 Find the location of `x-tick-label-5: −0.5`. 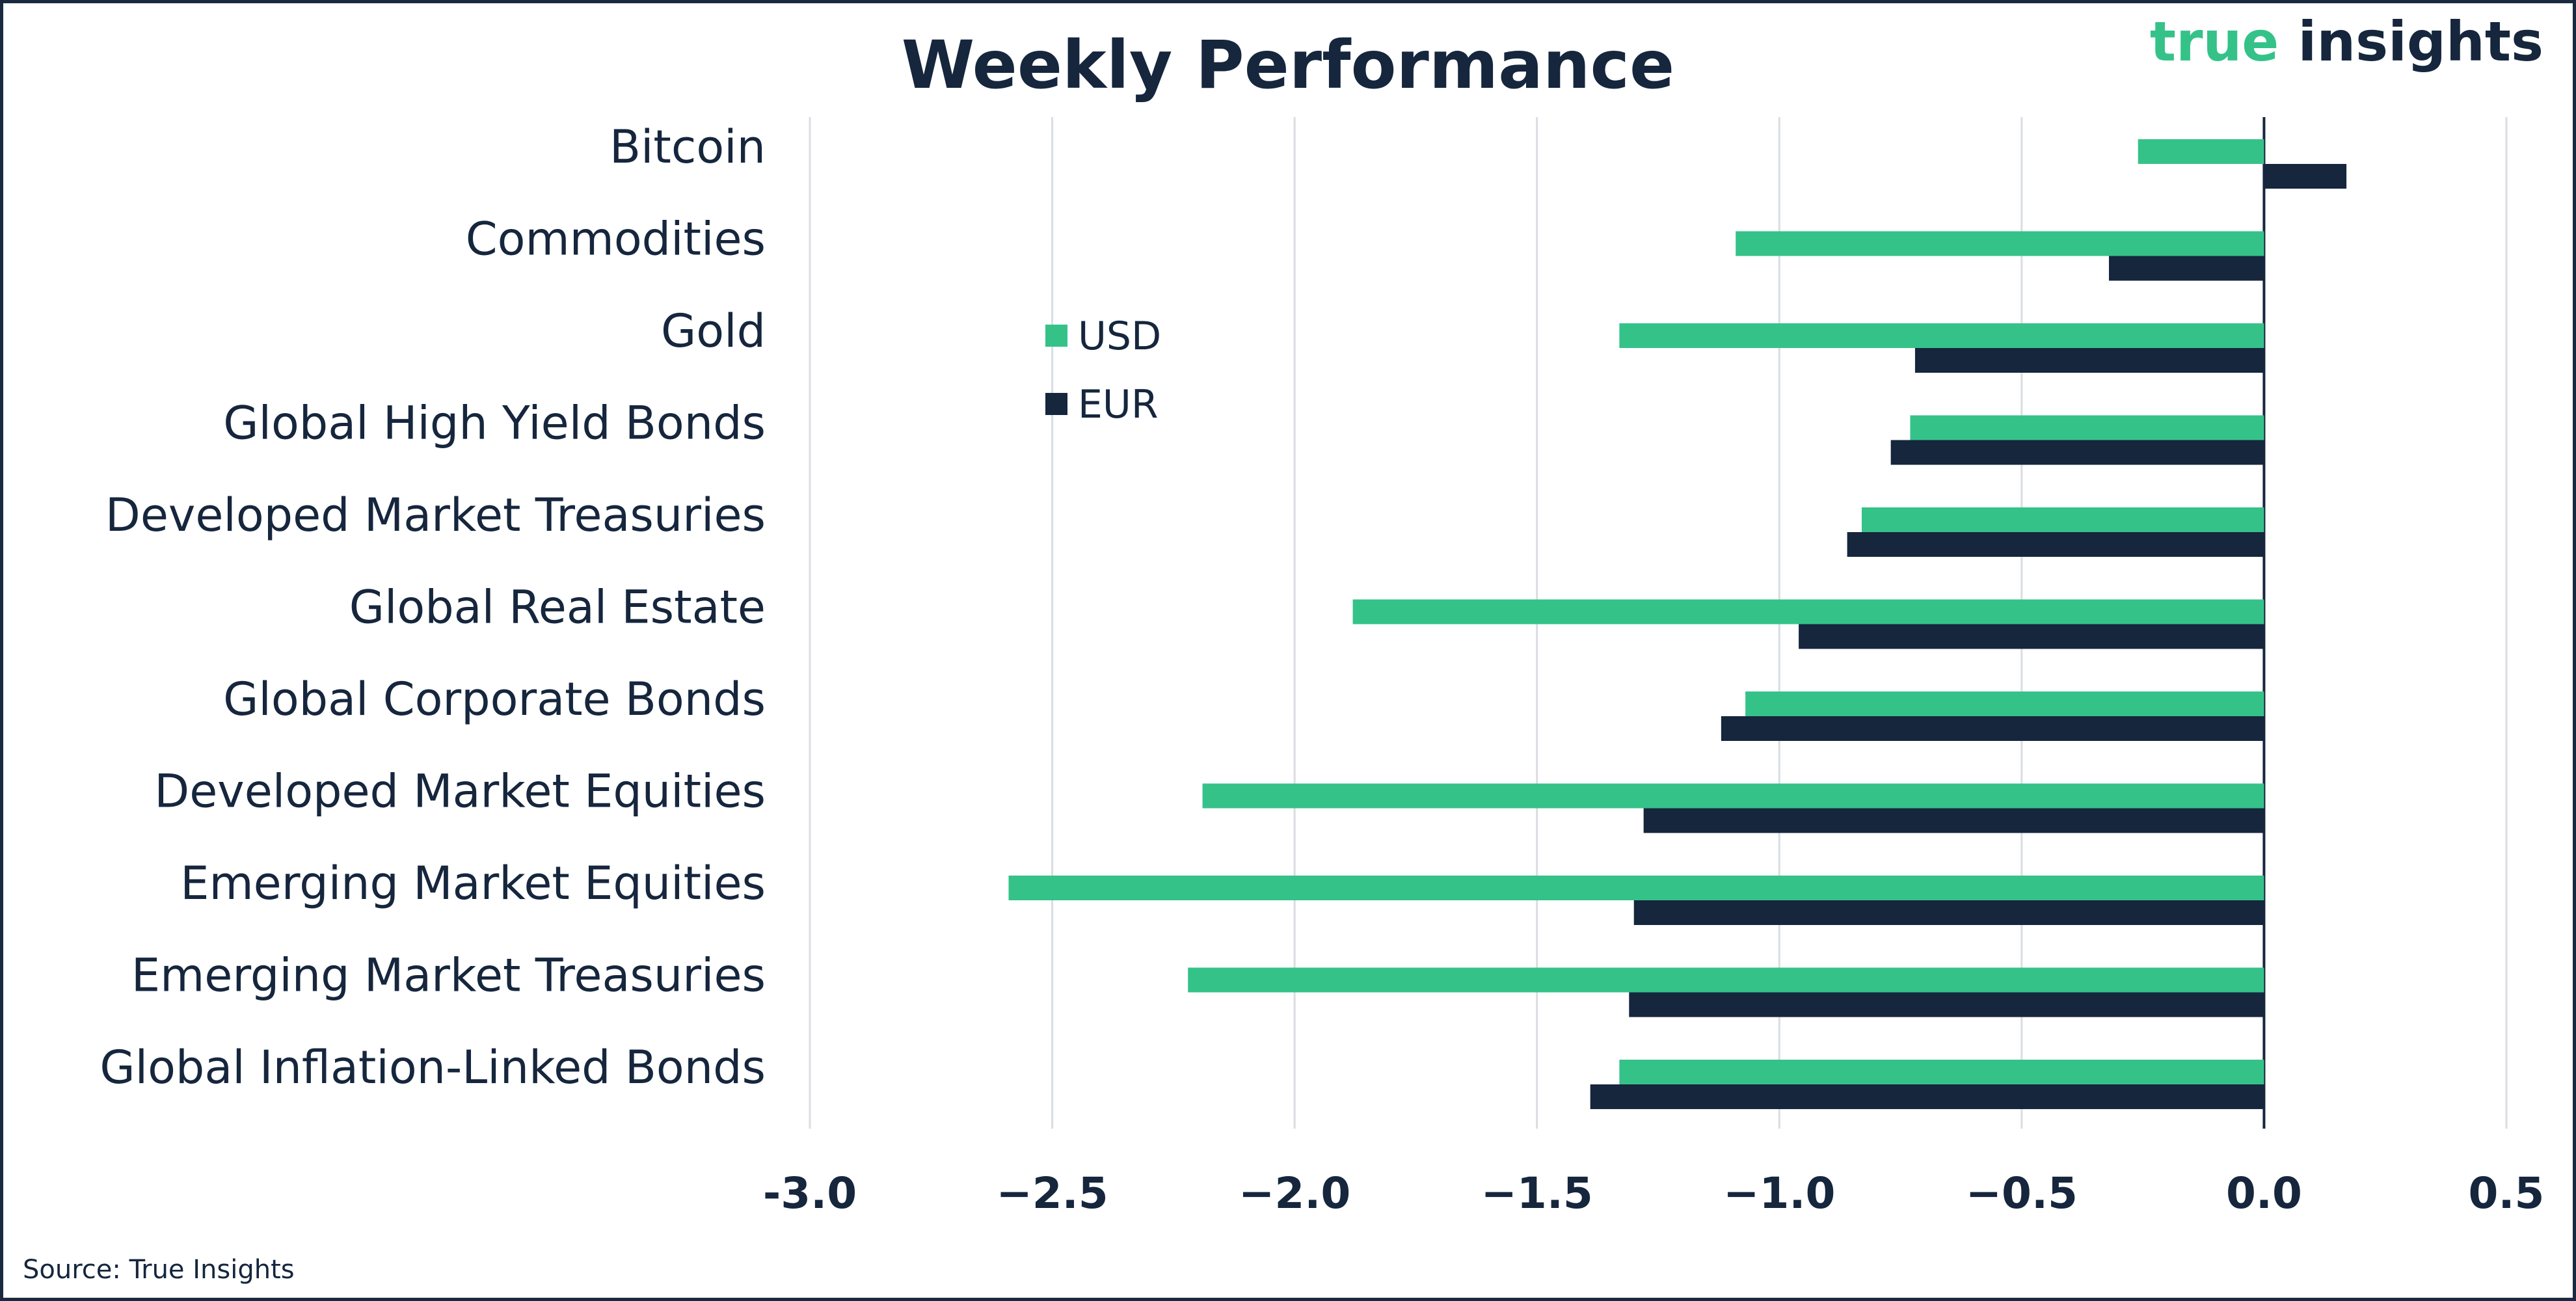

x-tick-label-5: −0.5 is located at coordinates (2022, 1193).